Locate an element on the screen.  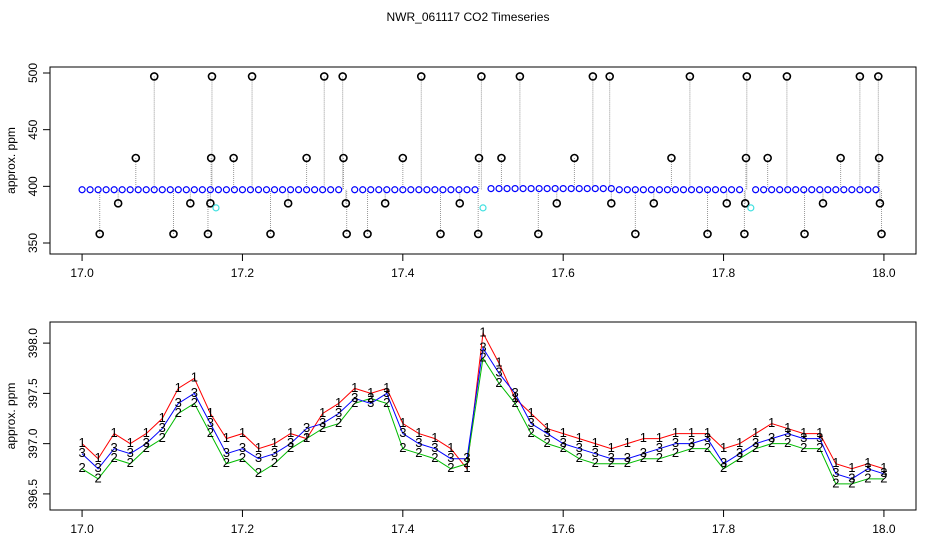
y-tick-label: 400 is located at coordinates (33, 186).